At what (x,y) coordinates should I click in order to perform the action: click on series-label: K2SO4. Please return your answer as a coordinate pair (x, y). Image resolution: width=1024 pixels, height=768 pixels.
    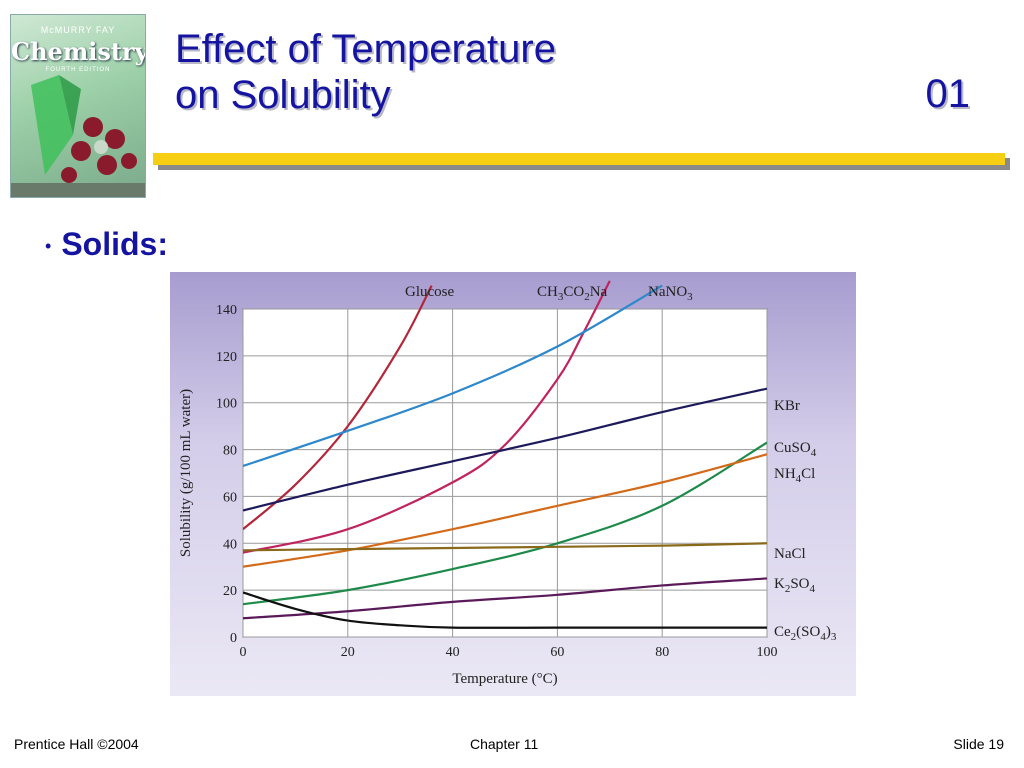
    Looking at the image, I should click on (795, 585).